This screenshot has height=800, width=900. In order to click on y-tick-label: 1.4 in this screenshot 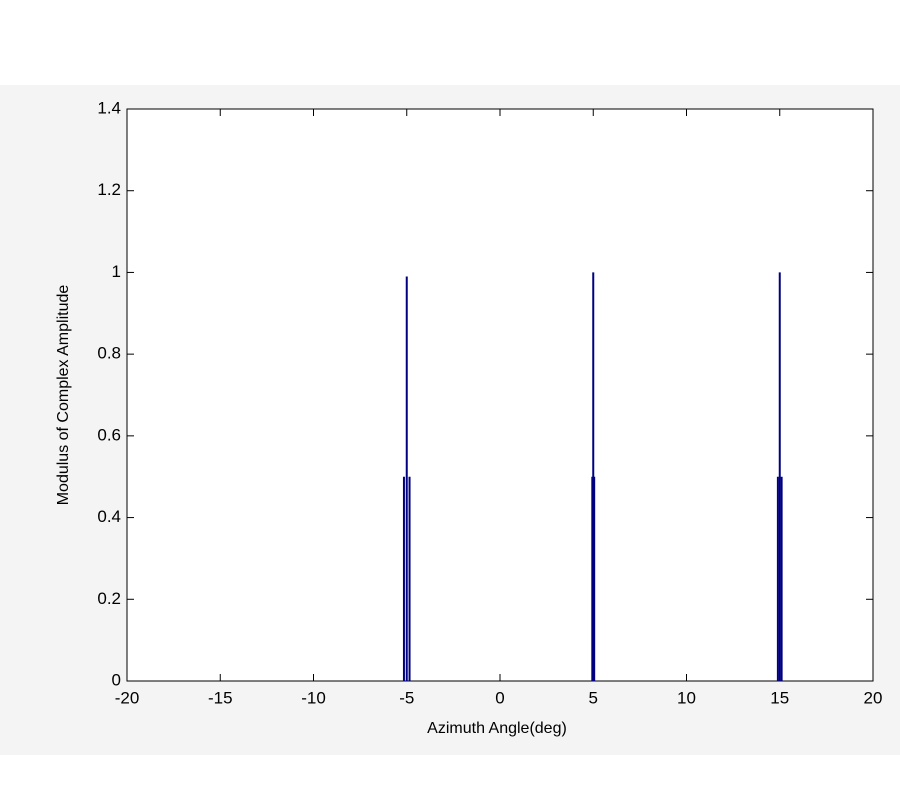, I will do `click(109, 107)`.